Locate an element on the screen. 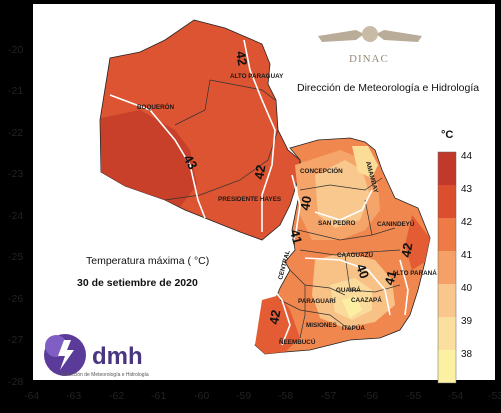  dept-label: ITAPÚA is located at coordinates (353, 327).